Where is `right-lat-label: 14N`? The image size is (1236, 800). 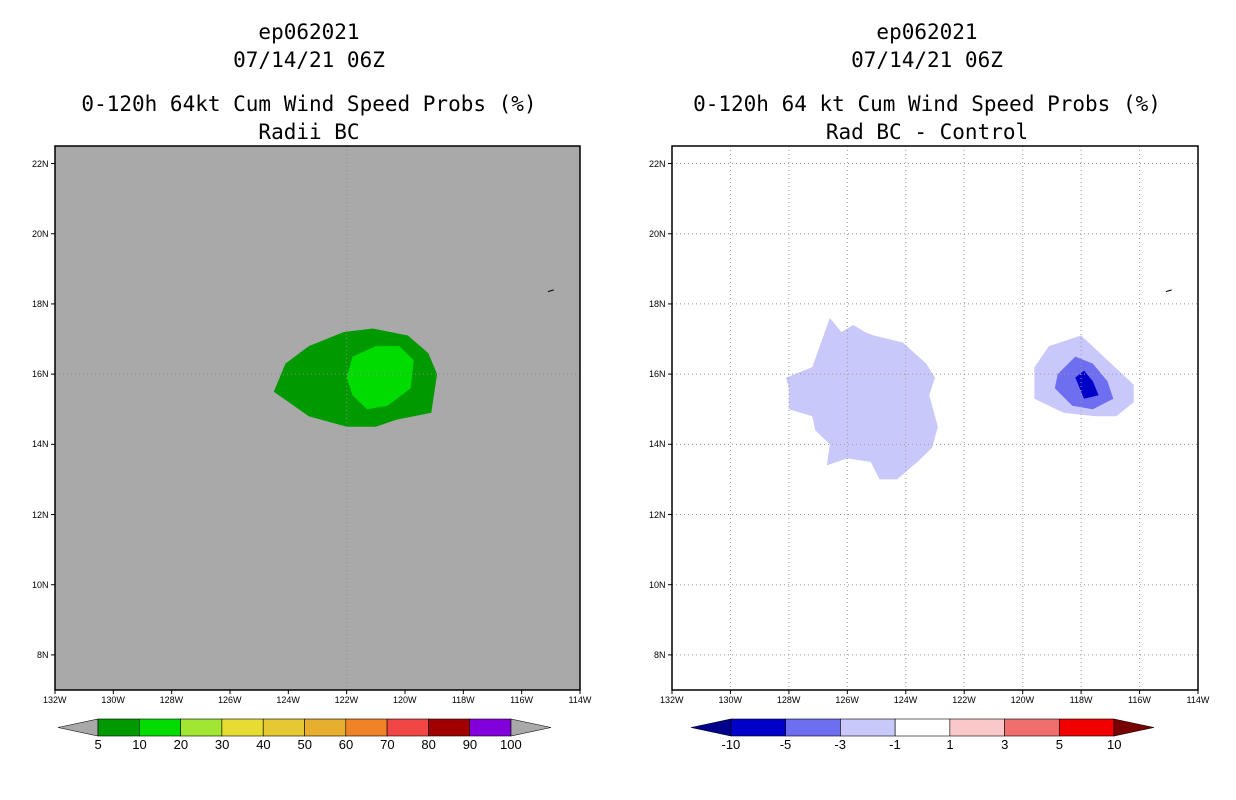 right-lat-label: 14N is located at coordinates (657, 444).